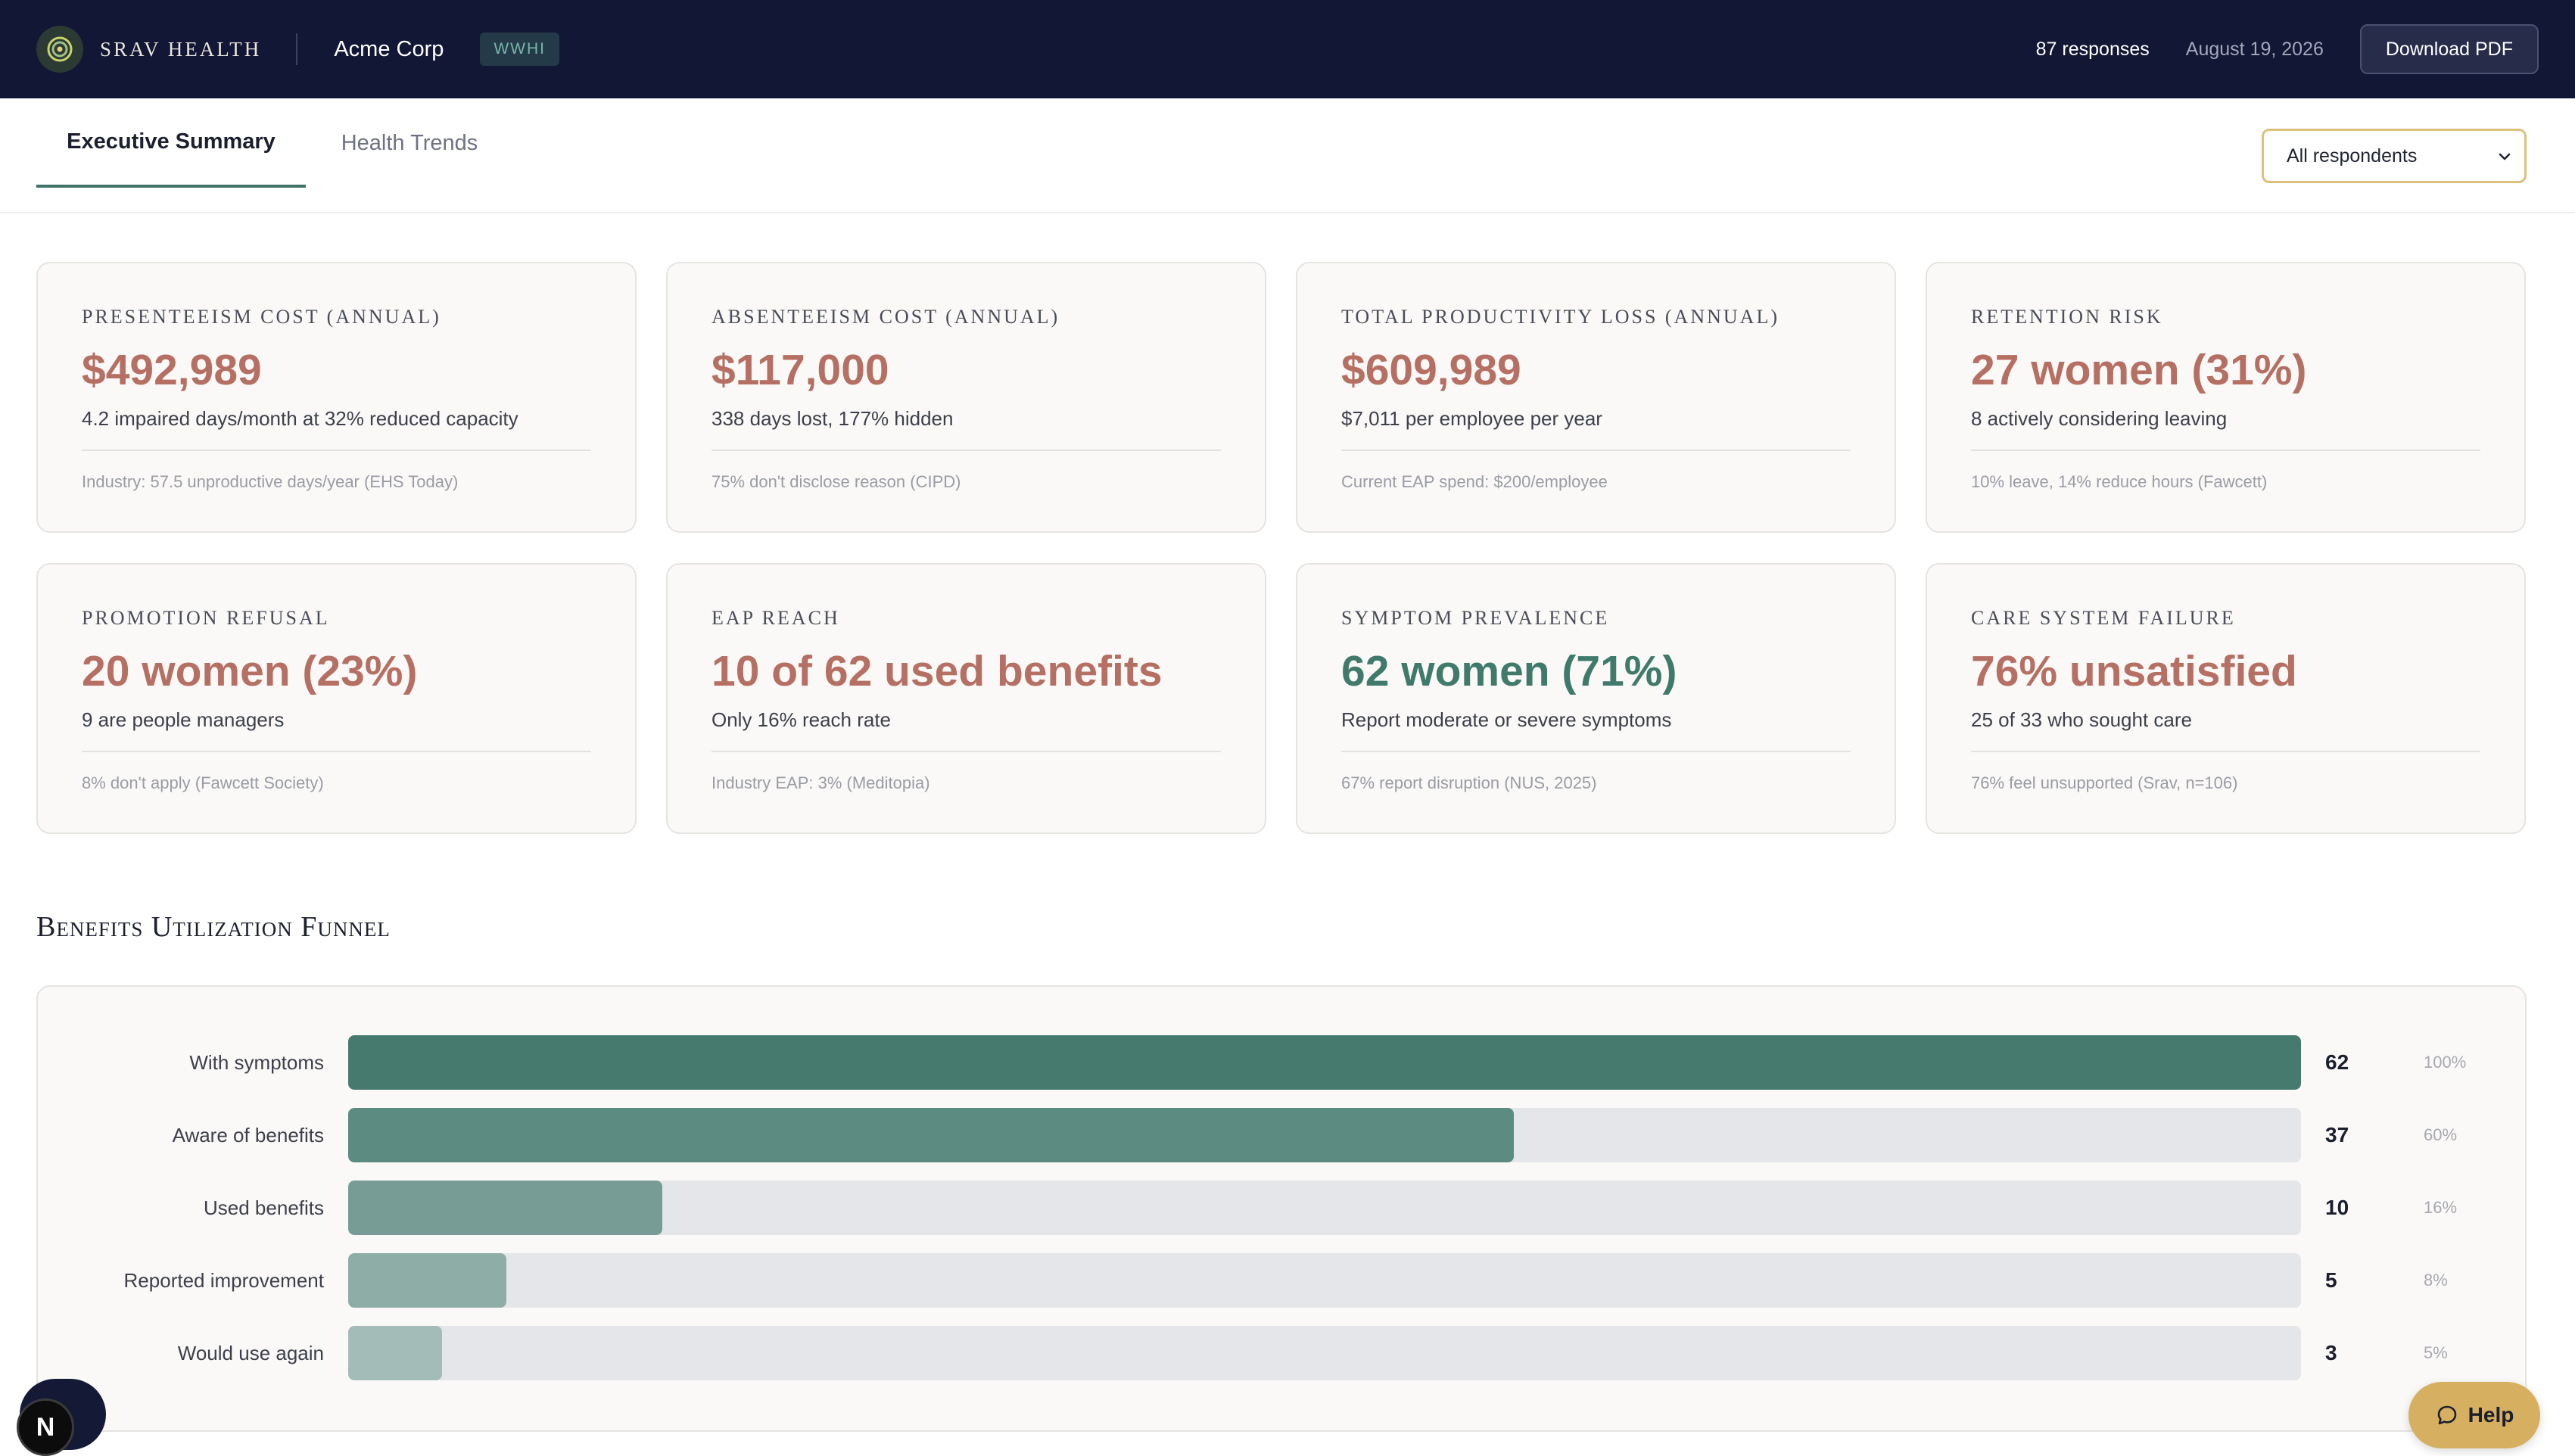  What do you see at coordinates (800, 370) in the screenshot?
I see `card-value: $117,000` at bounding box center [800, 370].